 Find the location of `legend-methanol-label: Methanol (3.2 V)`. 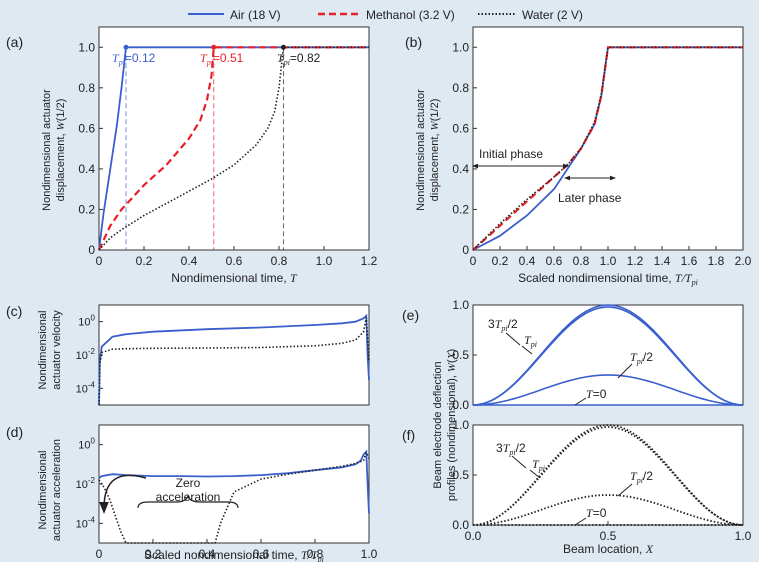

legend-methanol-label: Methanol (3.2 V) is located at coordinates (410, 15).